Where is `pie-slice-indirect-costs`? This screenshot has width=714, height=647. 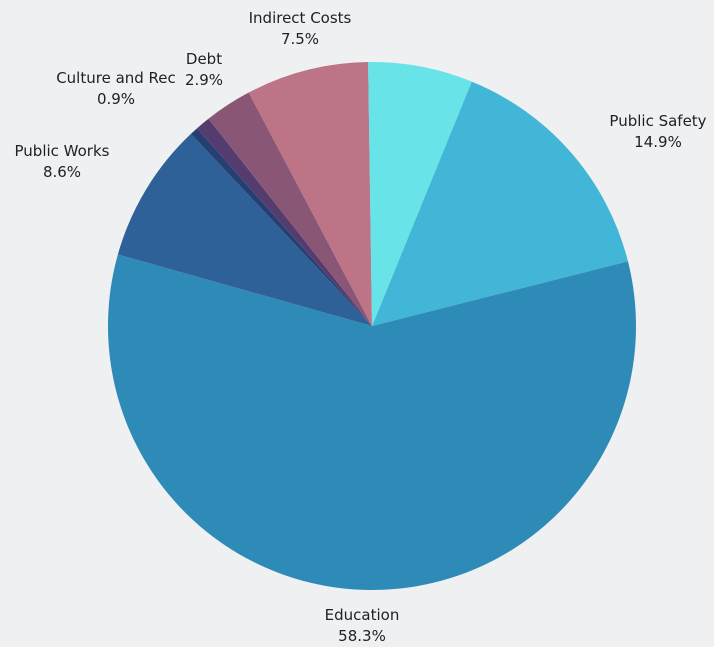 pie-slice-indirect-costs is located at coordinates (310, 194).